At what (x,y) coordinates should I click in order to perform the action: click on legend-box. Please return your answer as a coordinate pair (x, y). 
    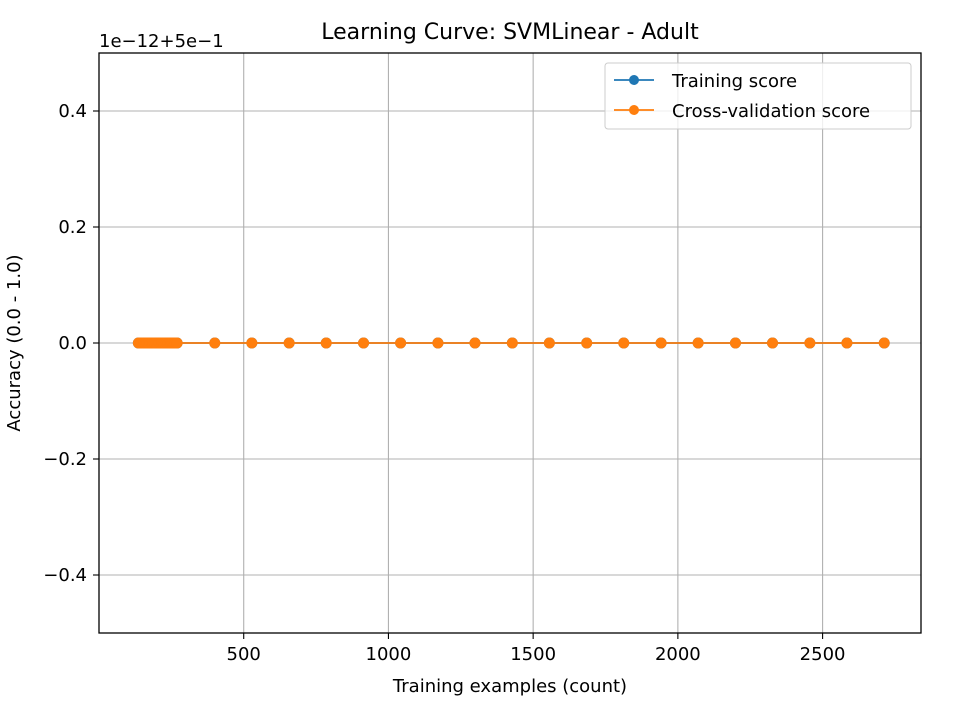
    Looking at the image, I should click on (758, 96).